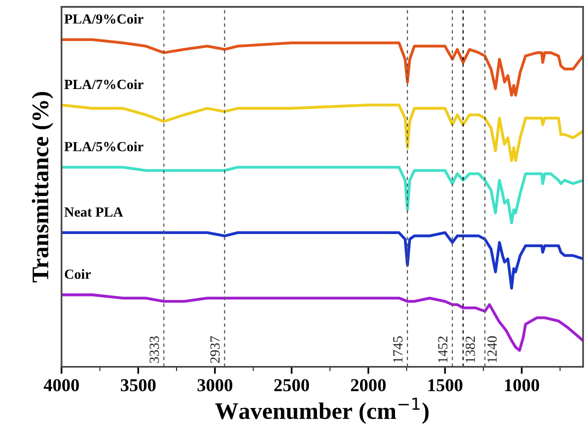 This screenshot has width=586, height=430. I want to click on ref-line-label: 3333, so click(154, 349).